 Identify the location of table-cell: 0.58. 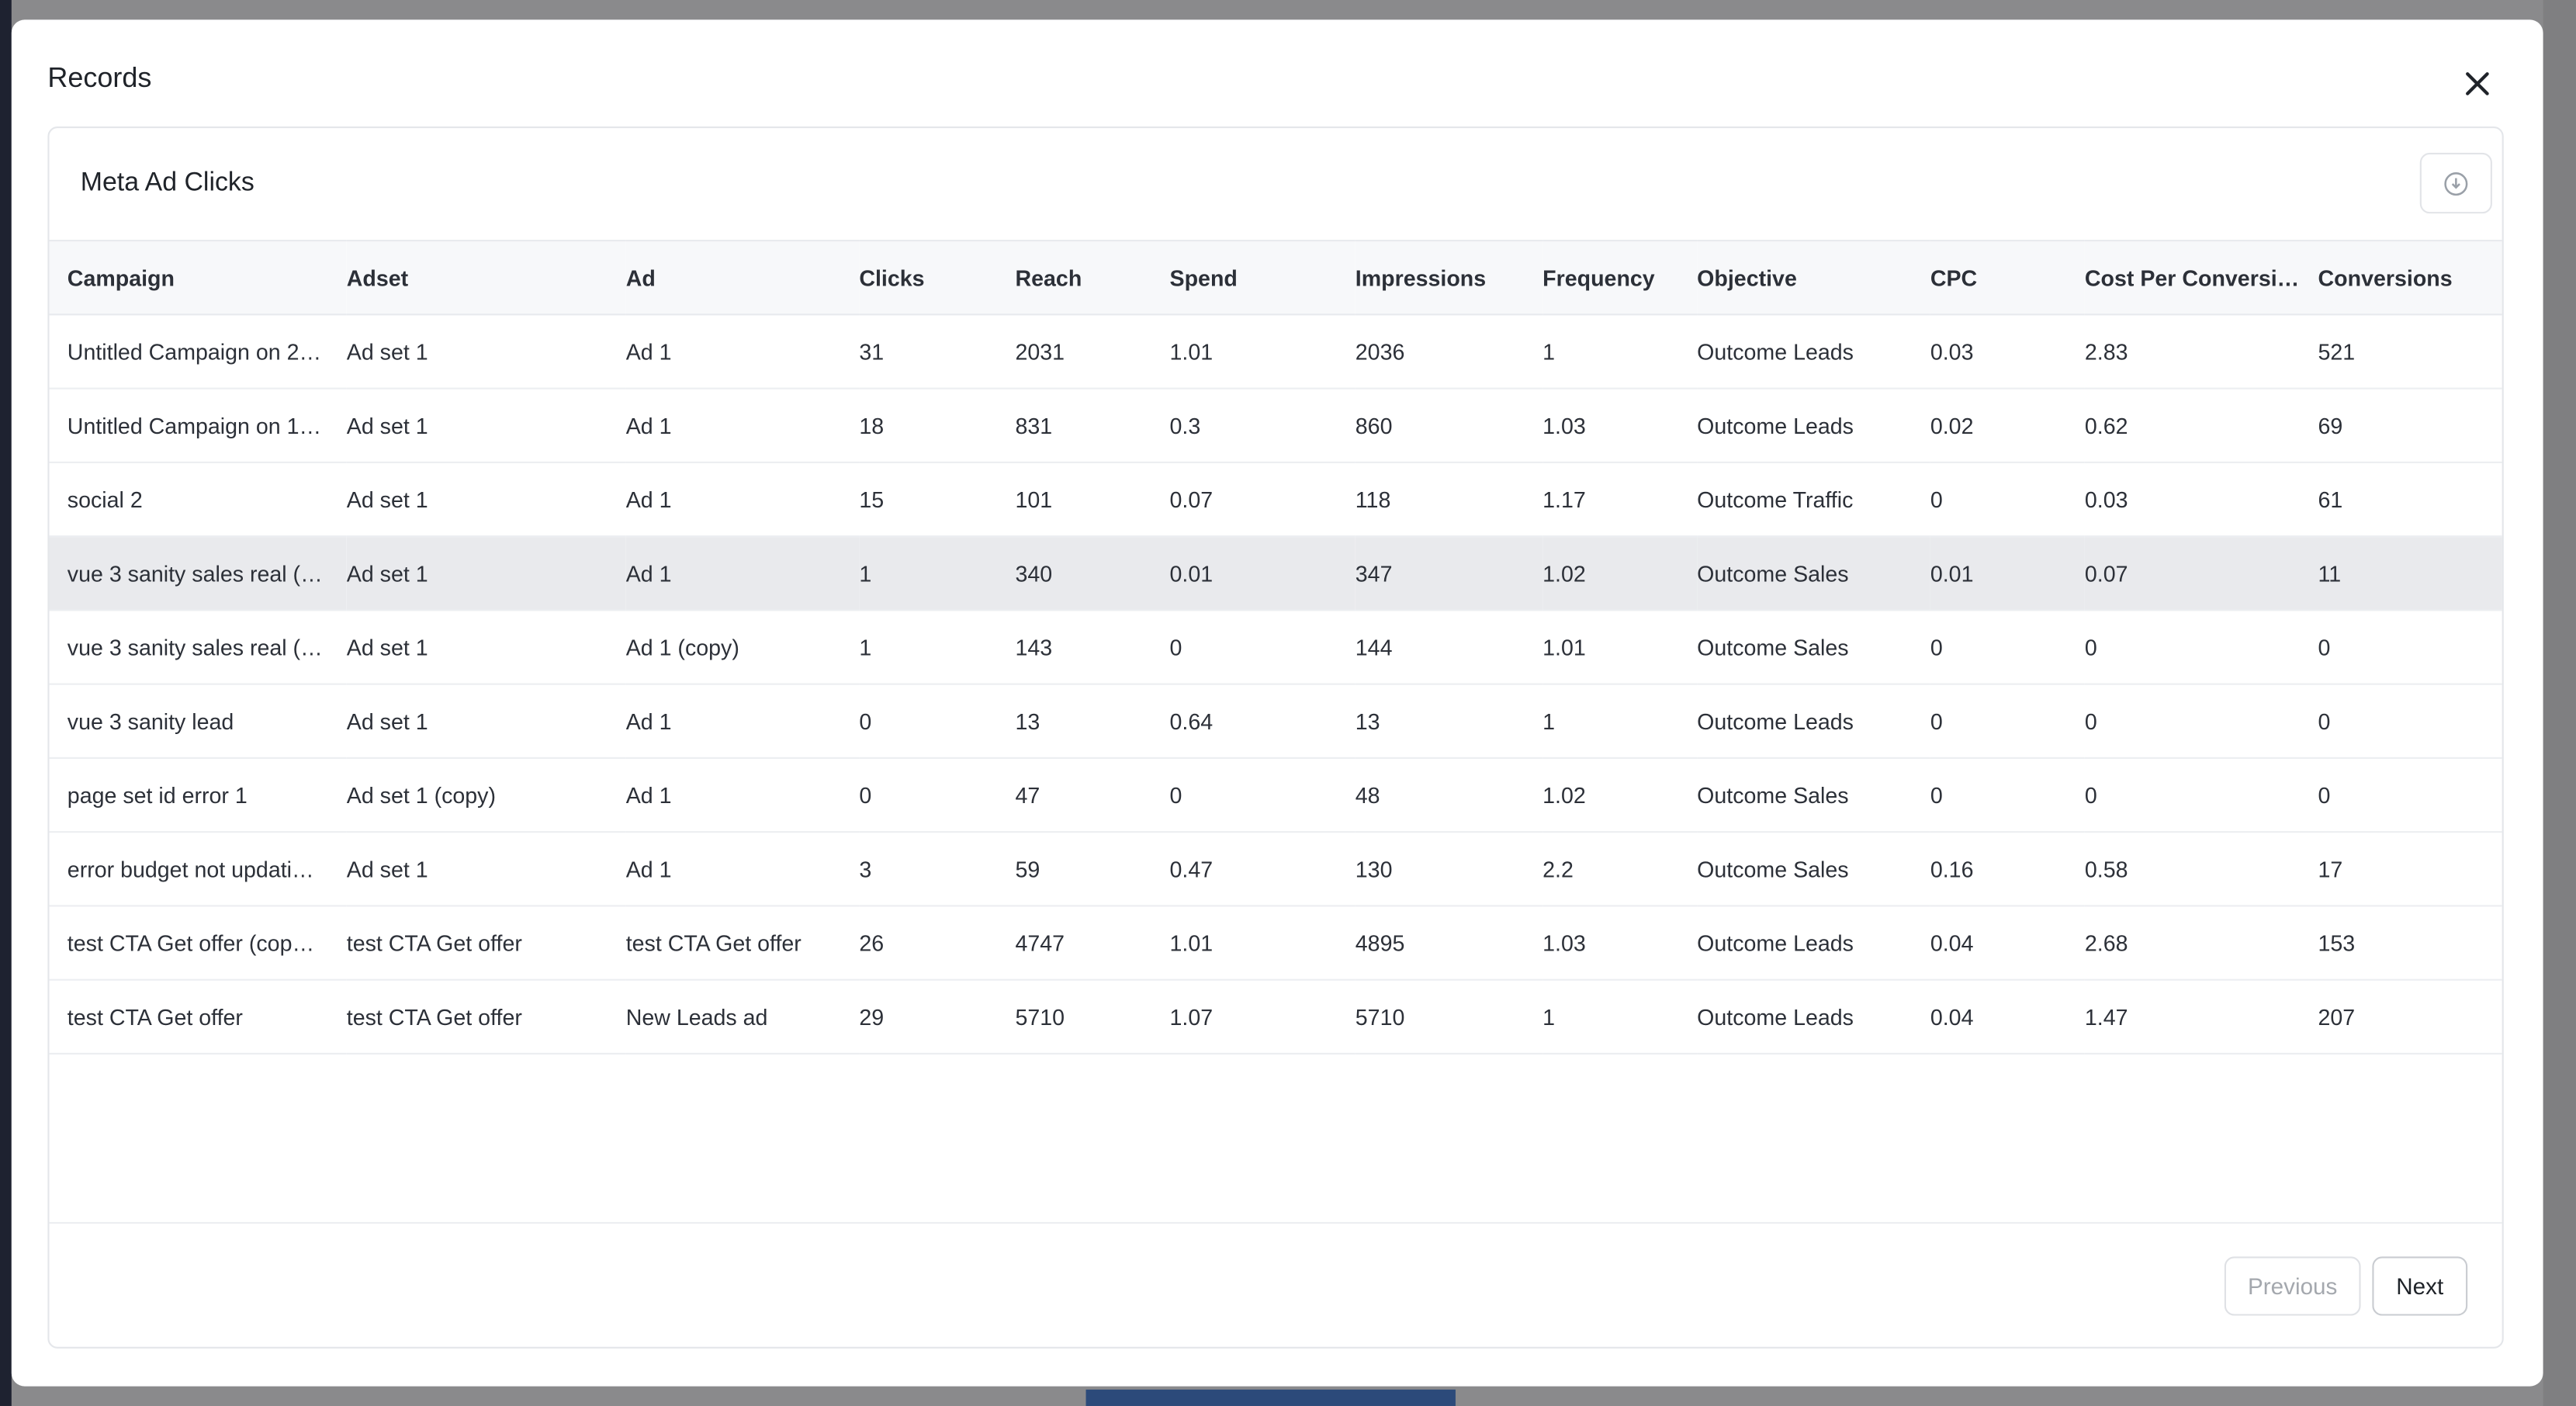
(2201, 869).